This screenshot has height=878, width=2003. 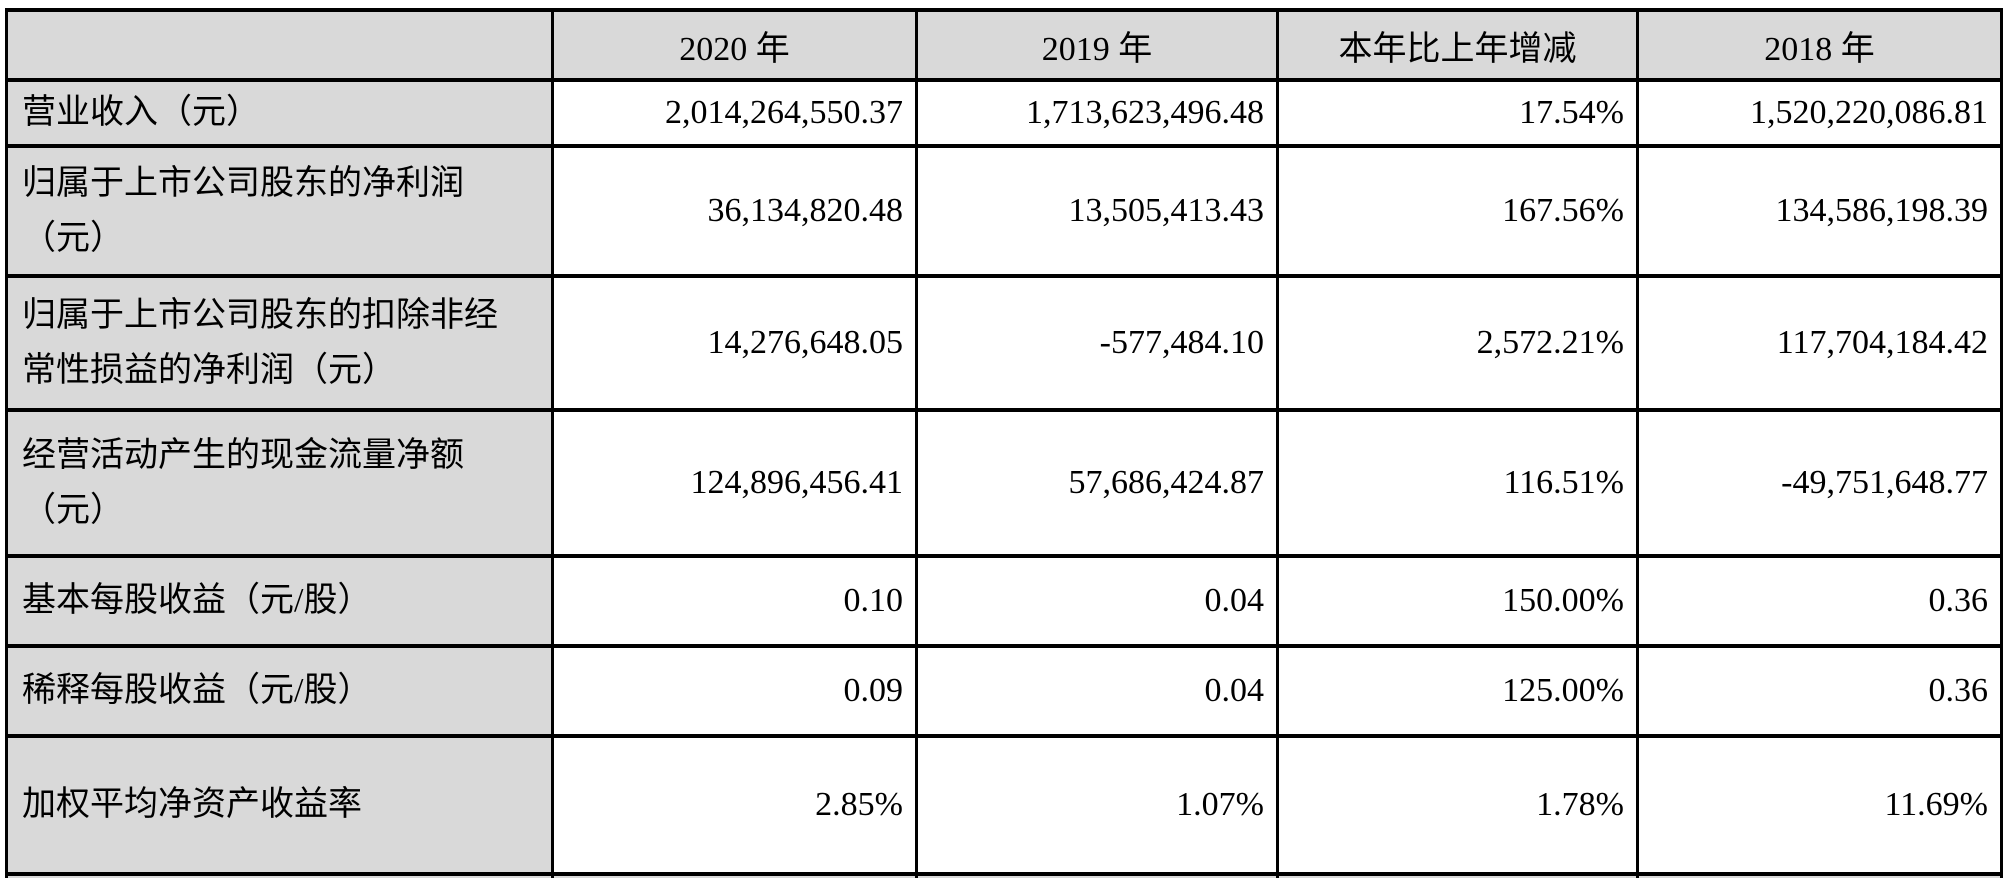 What do you see at coordinates (279, 601) in the screenshot?
I see `row-label: 基本每股收益（元/股）` at bounding box center [279, 601].